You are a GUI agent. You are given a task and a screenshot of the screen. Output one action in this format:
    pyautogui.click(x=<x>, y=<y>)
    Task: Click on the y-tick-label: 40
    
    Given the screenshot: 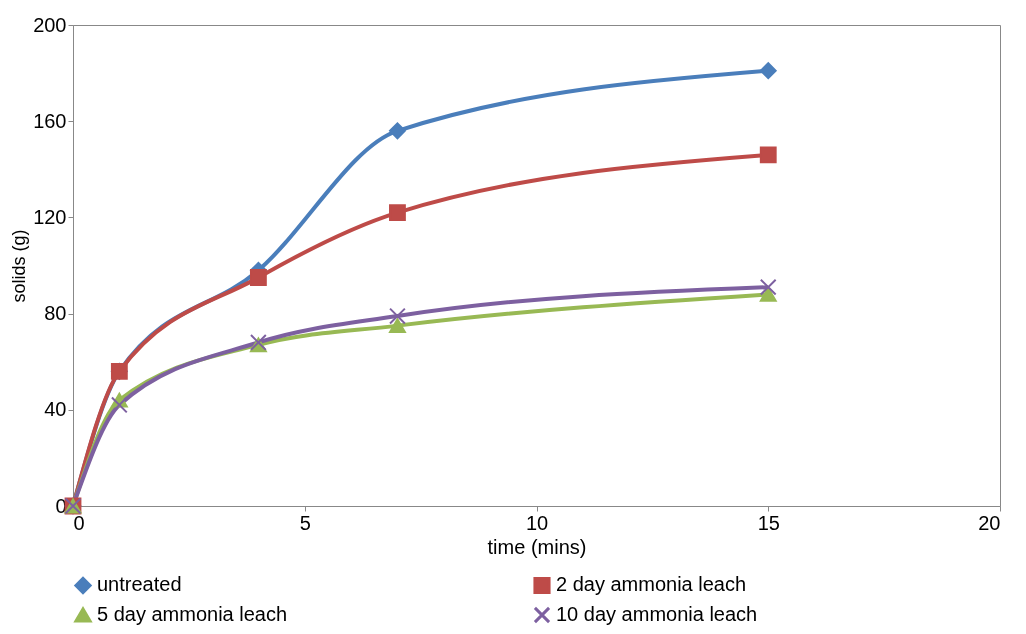 What is the action you would take?
    pyautogui.click(x=55, y=409)
    